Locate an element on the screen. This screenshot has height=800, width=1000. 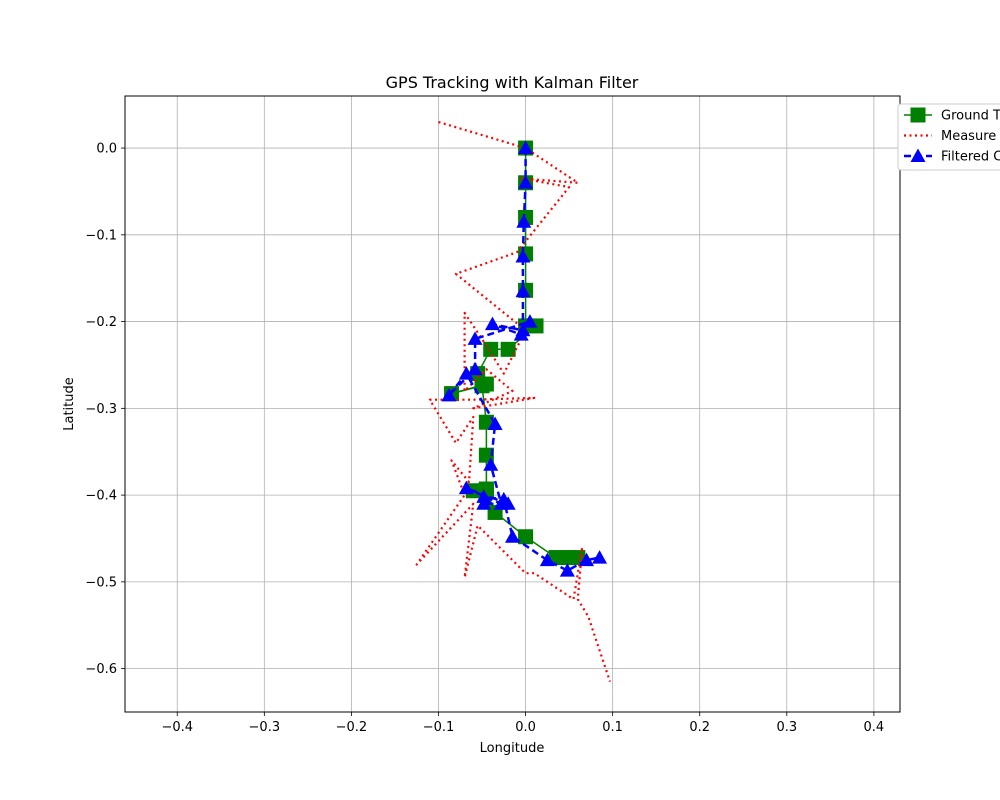
y-tick-label: −0.2 is located at coordinates (101, 322).